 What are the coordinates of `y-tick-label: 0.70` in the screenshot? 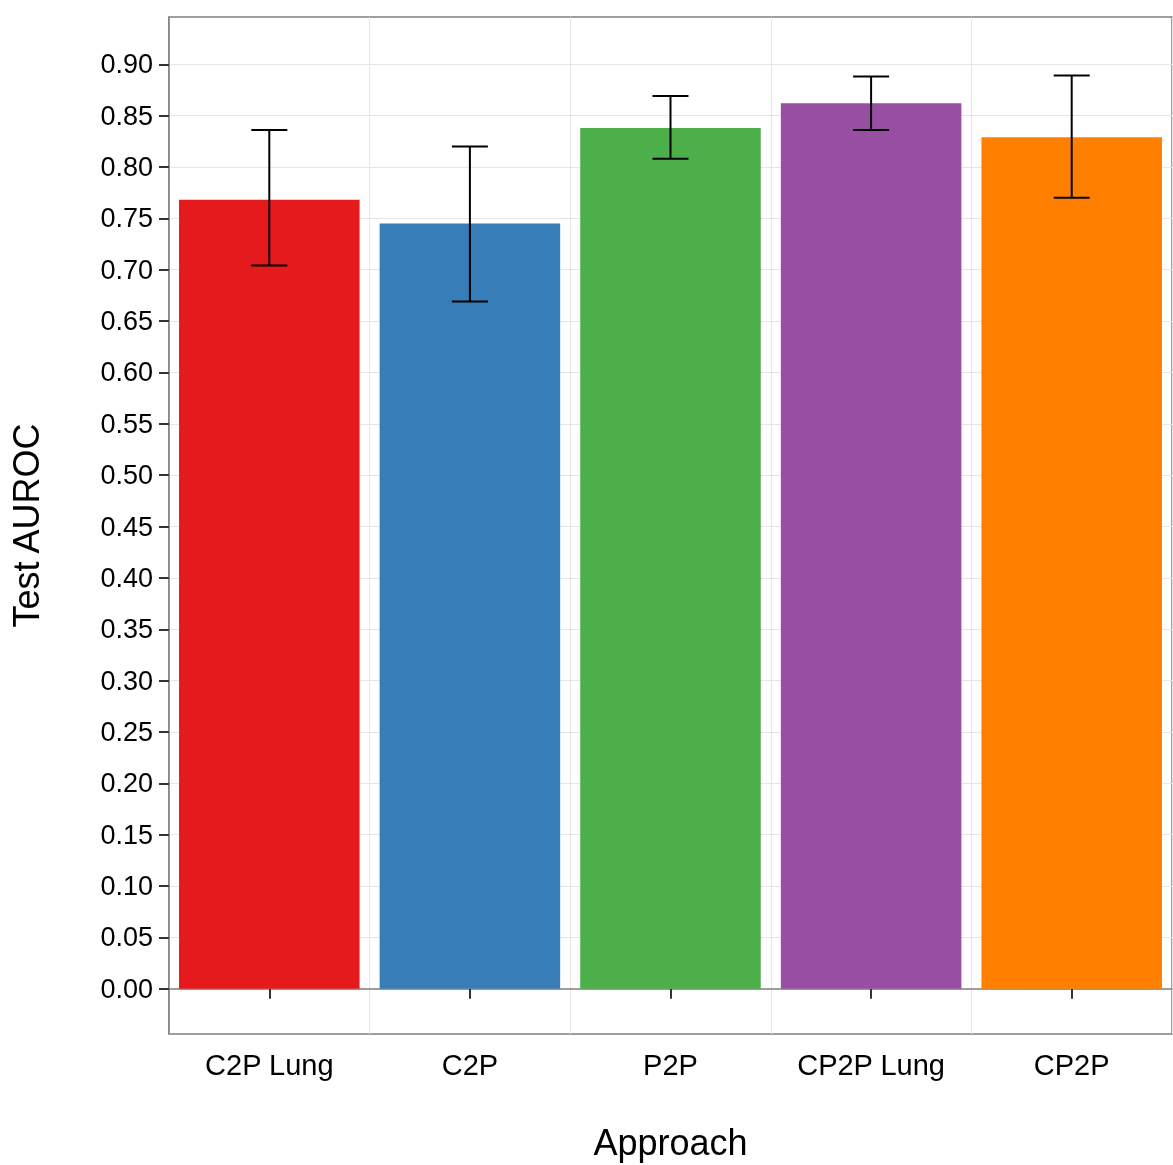 It's located at (126, 269).